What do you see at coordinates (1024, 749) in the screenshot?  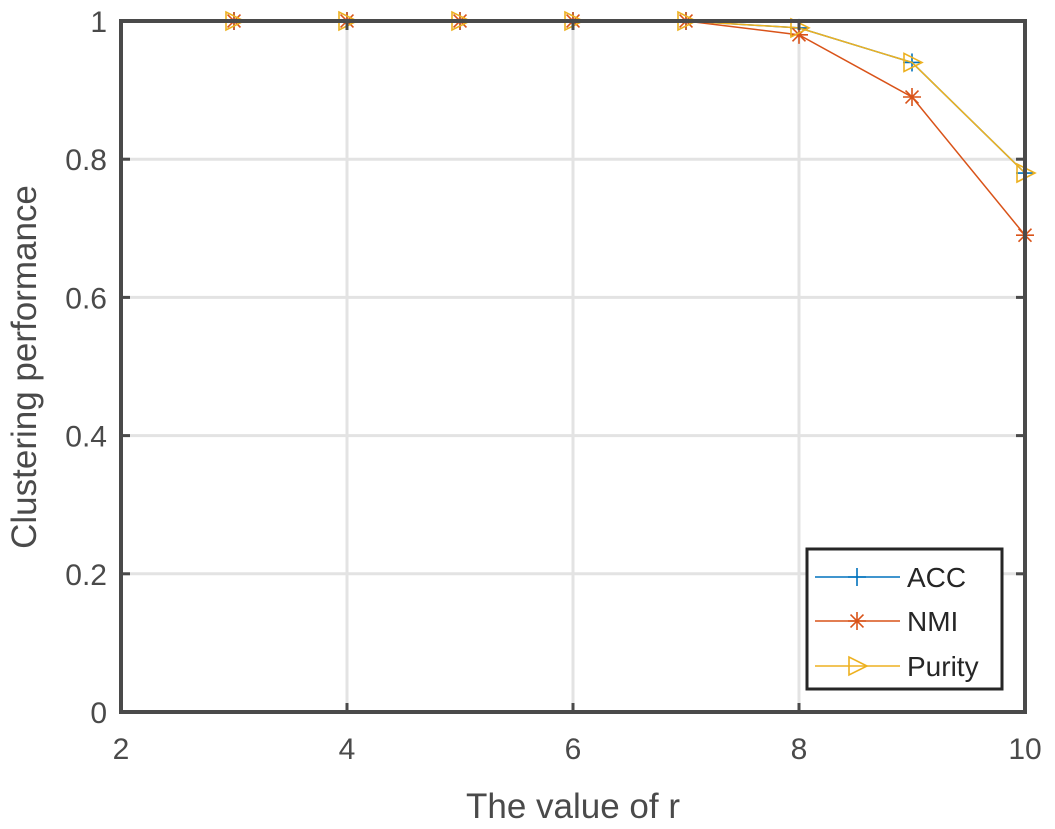 I see `x-tick-label: 10` at bounding box center [1024, 749].